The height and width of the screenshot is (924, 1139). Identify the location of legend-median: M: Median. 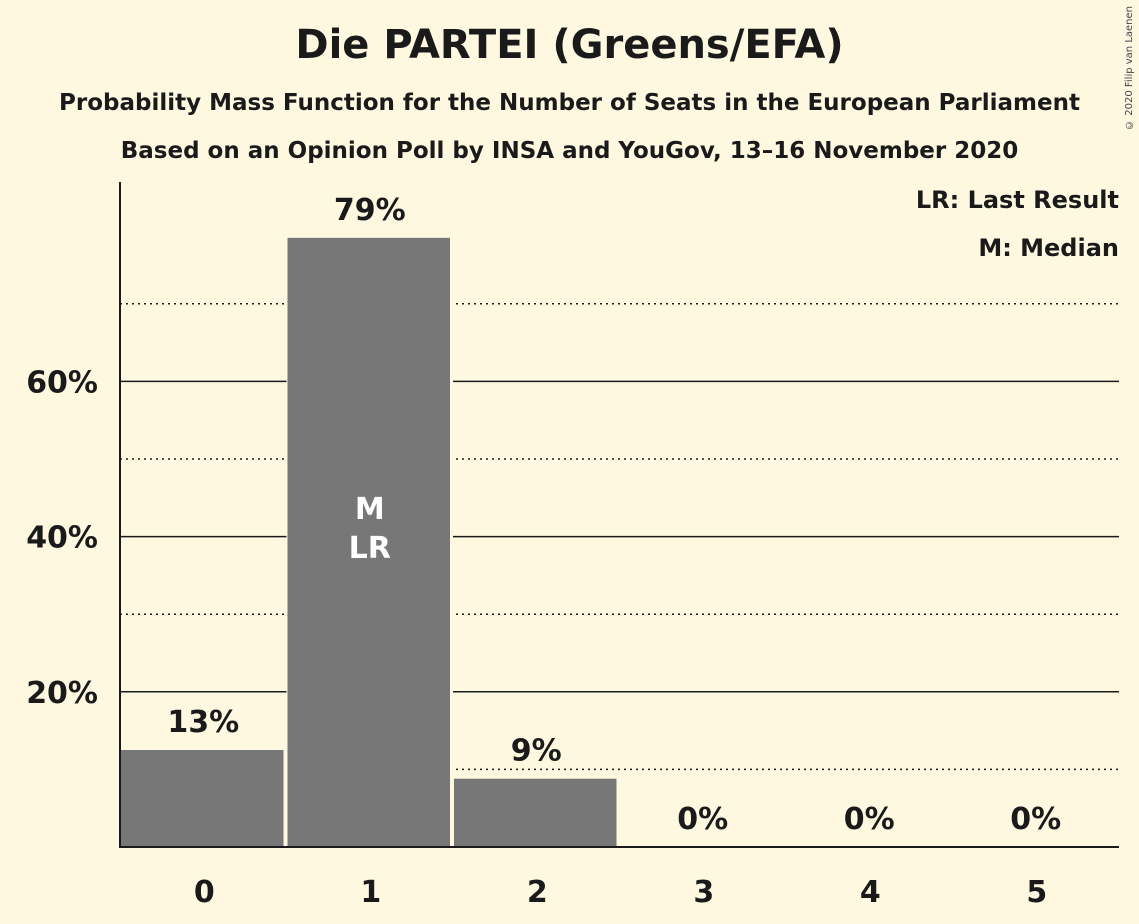
(1048, 248).